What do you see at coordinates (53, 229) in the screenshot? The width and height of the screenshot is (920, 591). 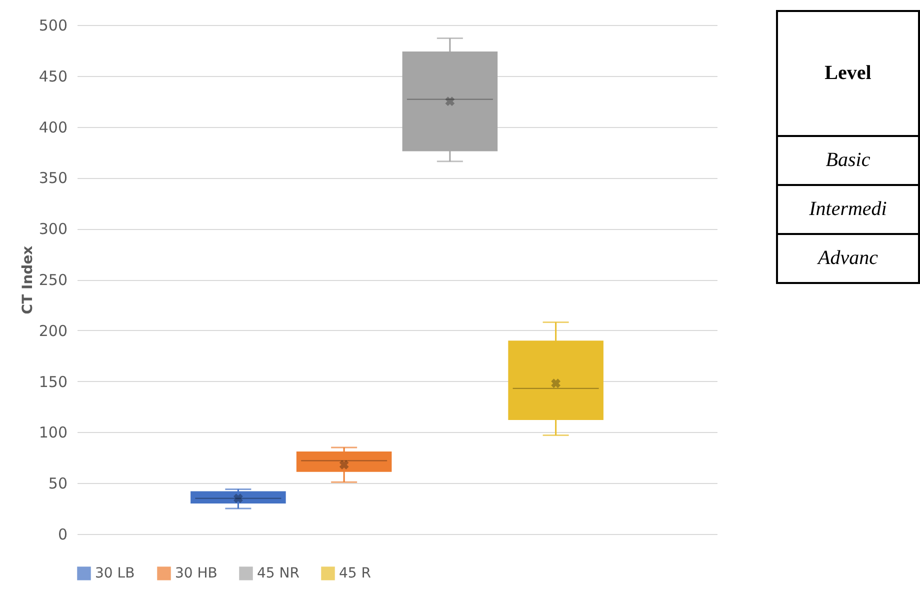 I see `y-tick-label: 300` at bounding box center [53, 229].